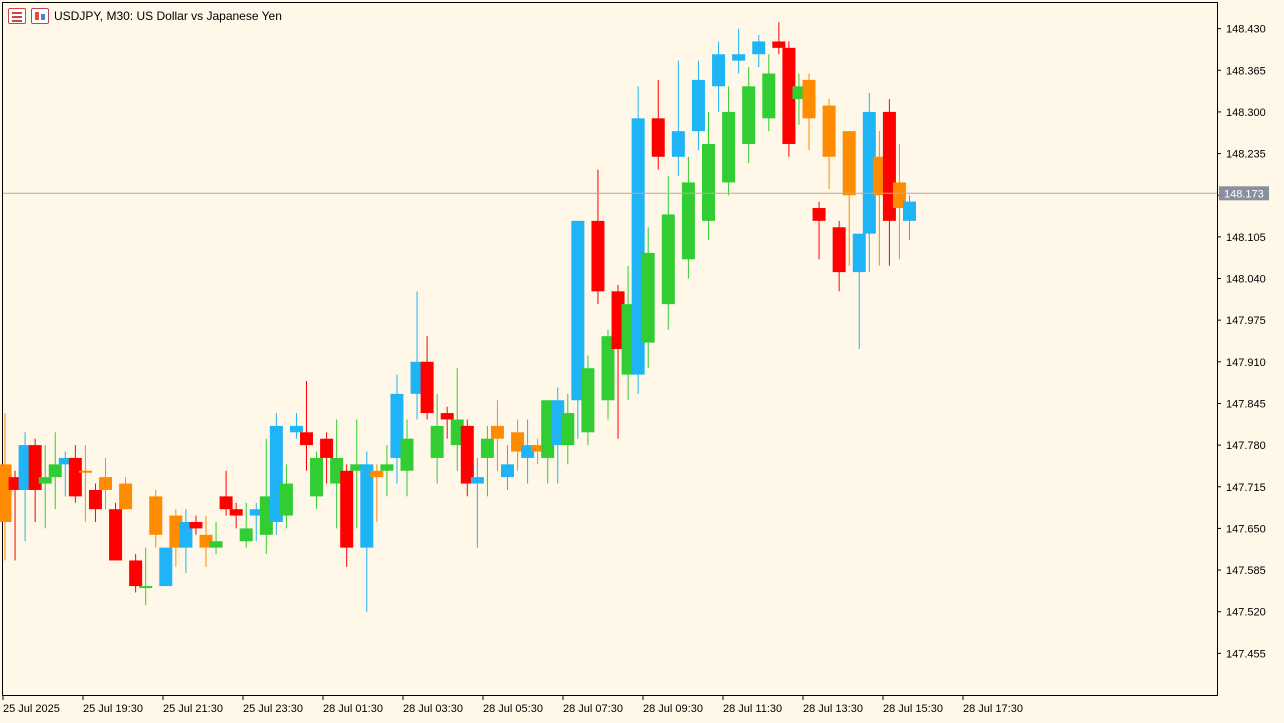 The width and height of the screenshot is (1284, 723). I want to click on price-tick-label: 147.845, so click(1246, 404).